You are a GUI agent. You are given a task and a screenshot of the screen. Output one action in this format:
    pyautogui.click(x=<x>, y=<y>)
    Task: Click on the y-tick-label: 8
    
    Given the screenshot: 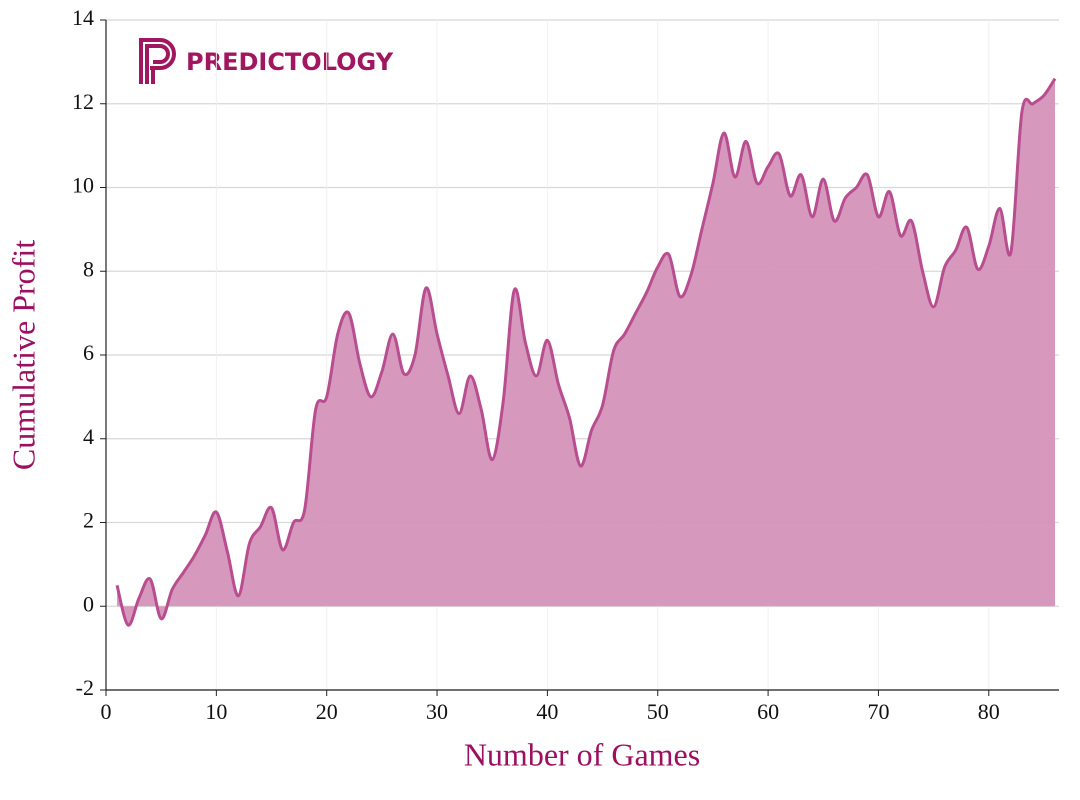 What is the action you would take?
    pyautogui.click(x=88, y=268)
    